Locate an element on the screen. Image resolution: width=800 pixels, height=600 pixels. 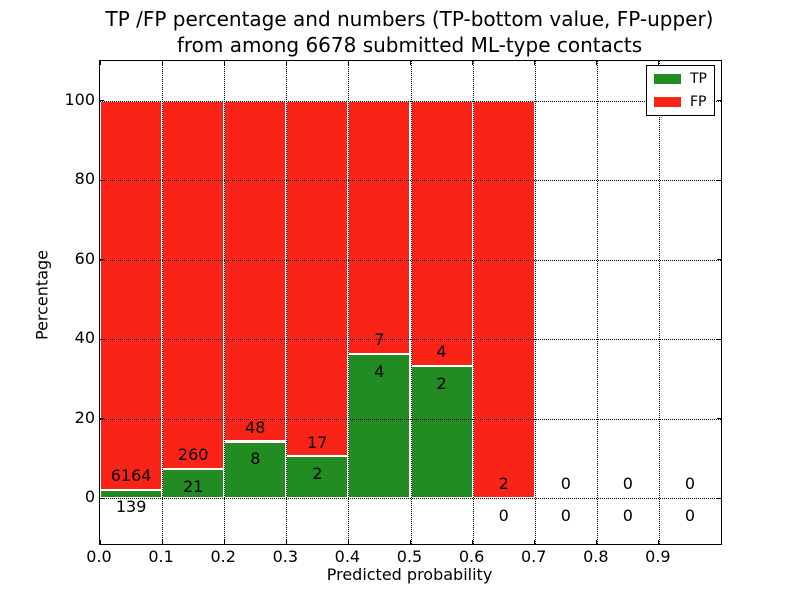
x-tick-label: 0.7 is located at coordinates (533, 556).